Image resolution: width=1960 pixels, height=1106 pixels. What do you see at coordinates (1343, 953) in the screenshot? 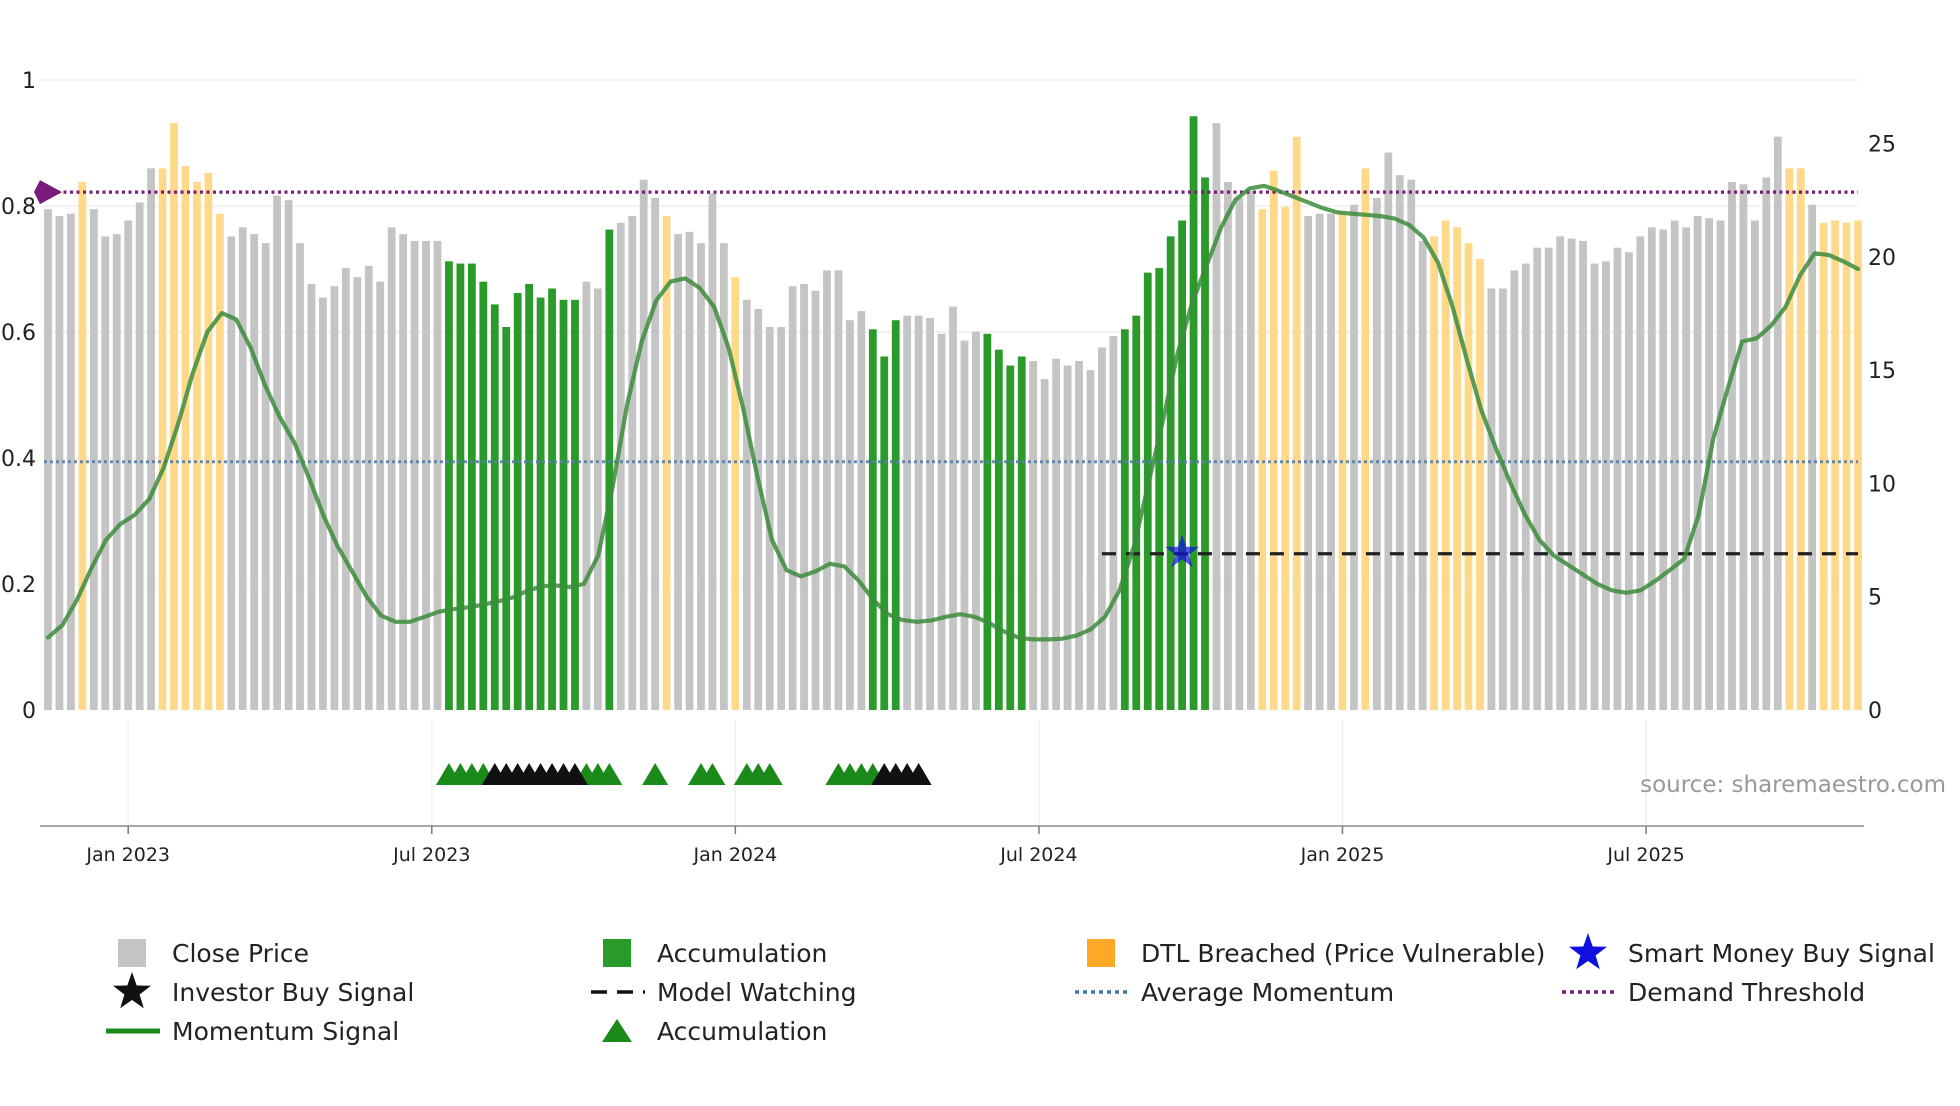
I see `legend-label: DTL Breached (Price Vulnerable)` at bounding box center [1343, 953].